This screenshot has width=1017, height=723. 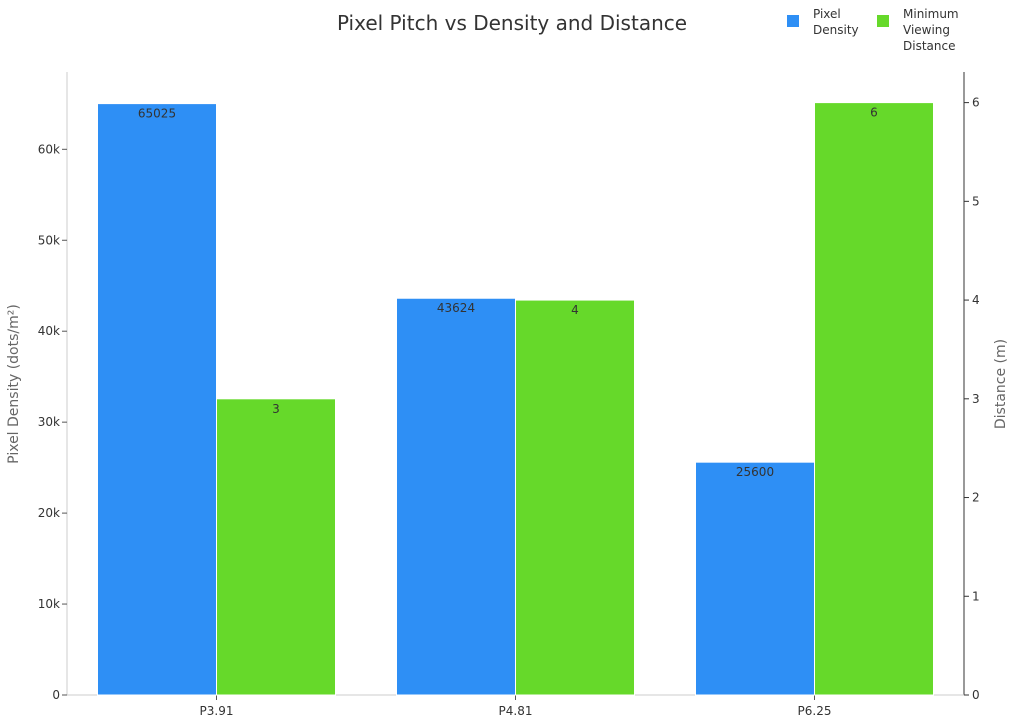 I want to click on y-tick-label-left: 40k, so click(x=49, y=331).